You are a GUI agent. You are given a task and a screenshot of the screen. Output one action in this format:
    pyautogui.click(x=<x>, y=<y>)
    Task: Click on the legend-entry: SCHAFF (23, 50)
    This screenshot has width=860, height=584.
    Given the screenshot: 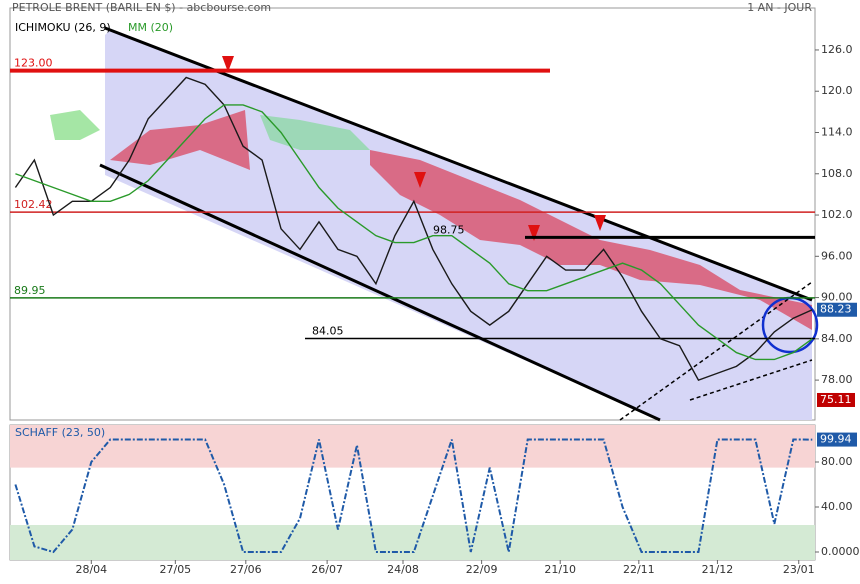 What is the action you would take?
    pyautogui.click(x=60, y=432)
    